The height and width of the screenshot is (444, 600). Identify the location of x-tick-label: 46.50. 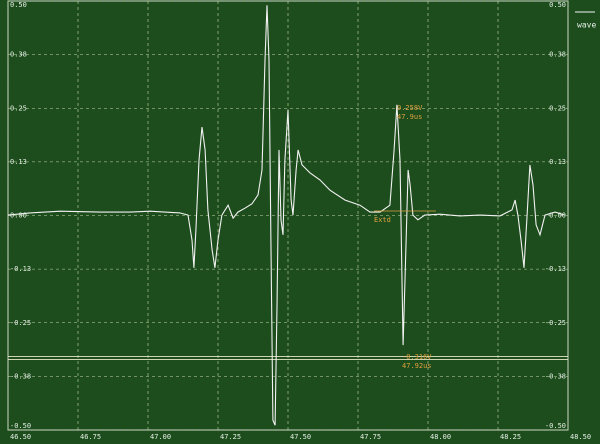
(20, 437).